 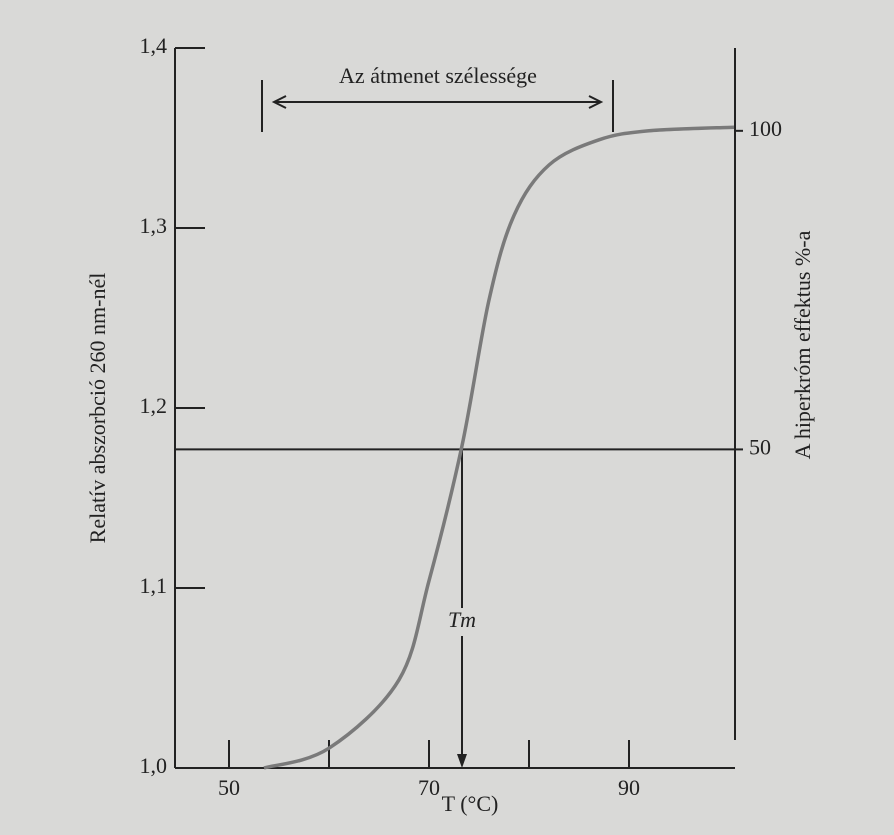 What do you see at coordinates (229, 787) in the screenshot?
I see `x-tick-label: 50` at bounding box center [229, 787].